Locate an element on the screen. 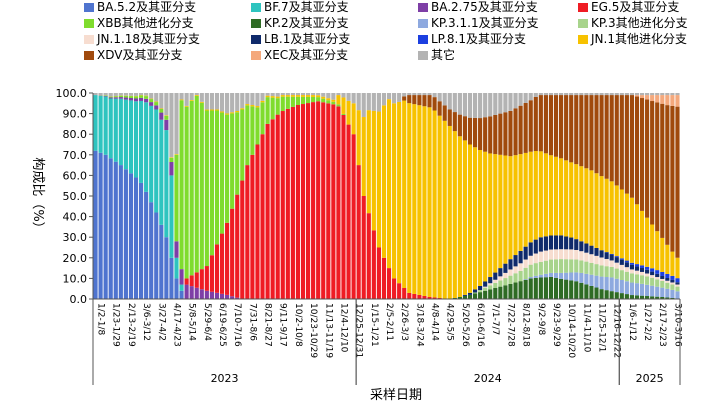 Image resolution: width=717 pixels, height=413 pixels. y-axis-title: 构成比（%） is located at coordinates (37, 195).